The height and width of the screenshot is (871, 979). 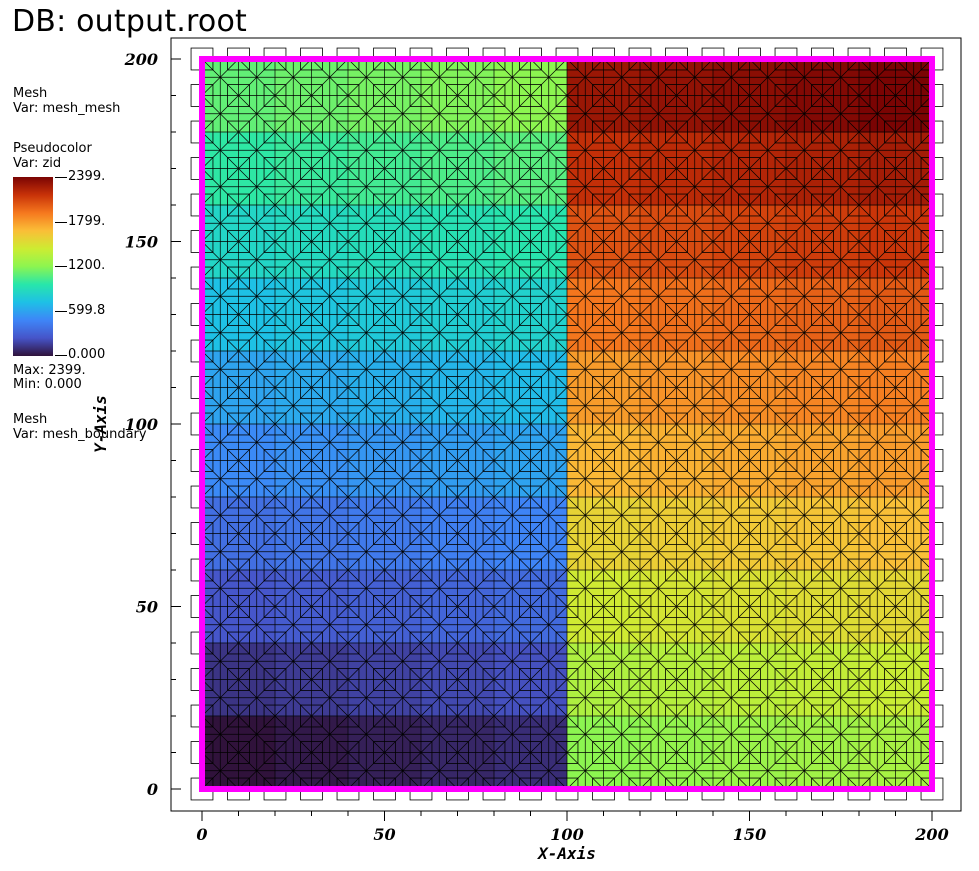 What do you see at coordinates (147, 607) in the screenshot?
I see `y-tick-label: 50` at bounding box center [147, 607].